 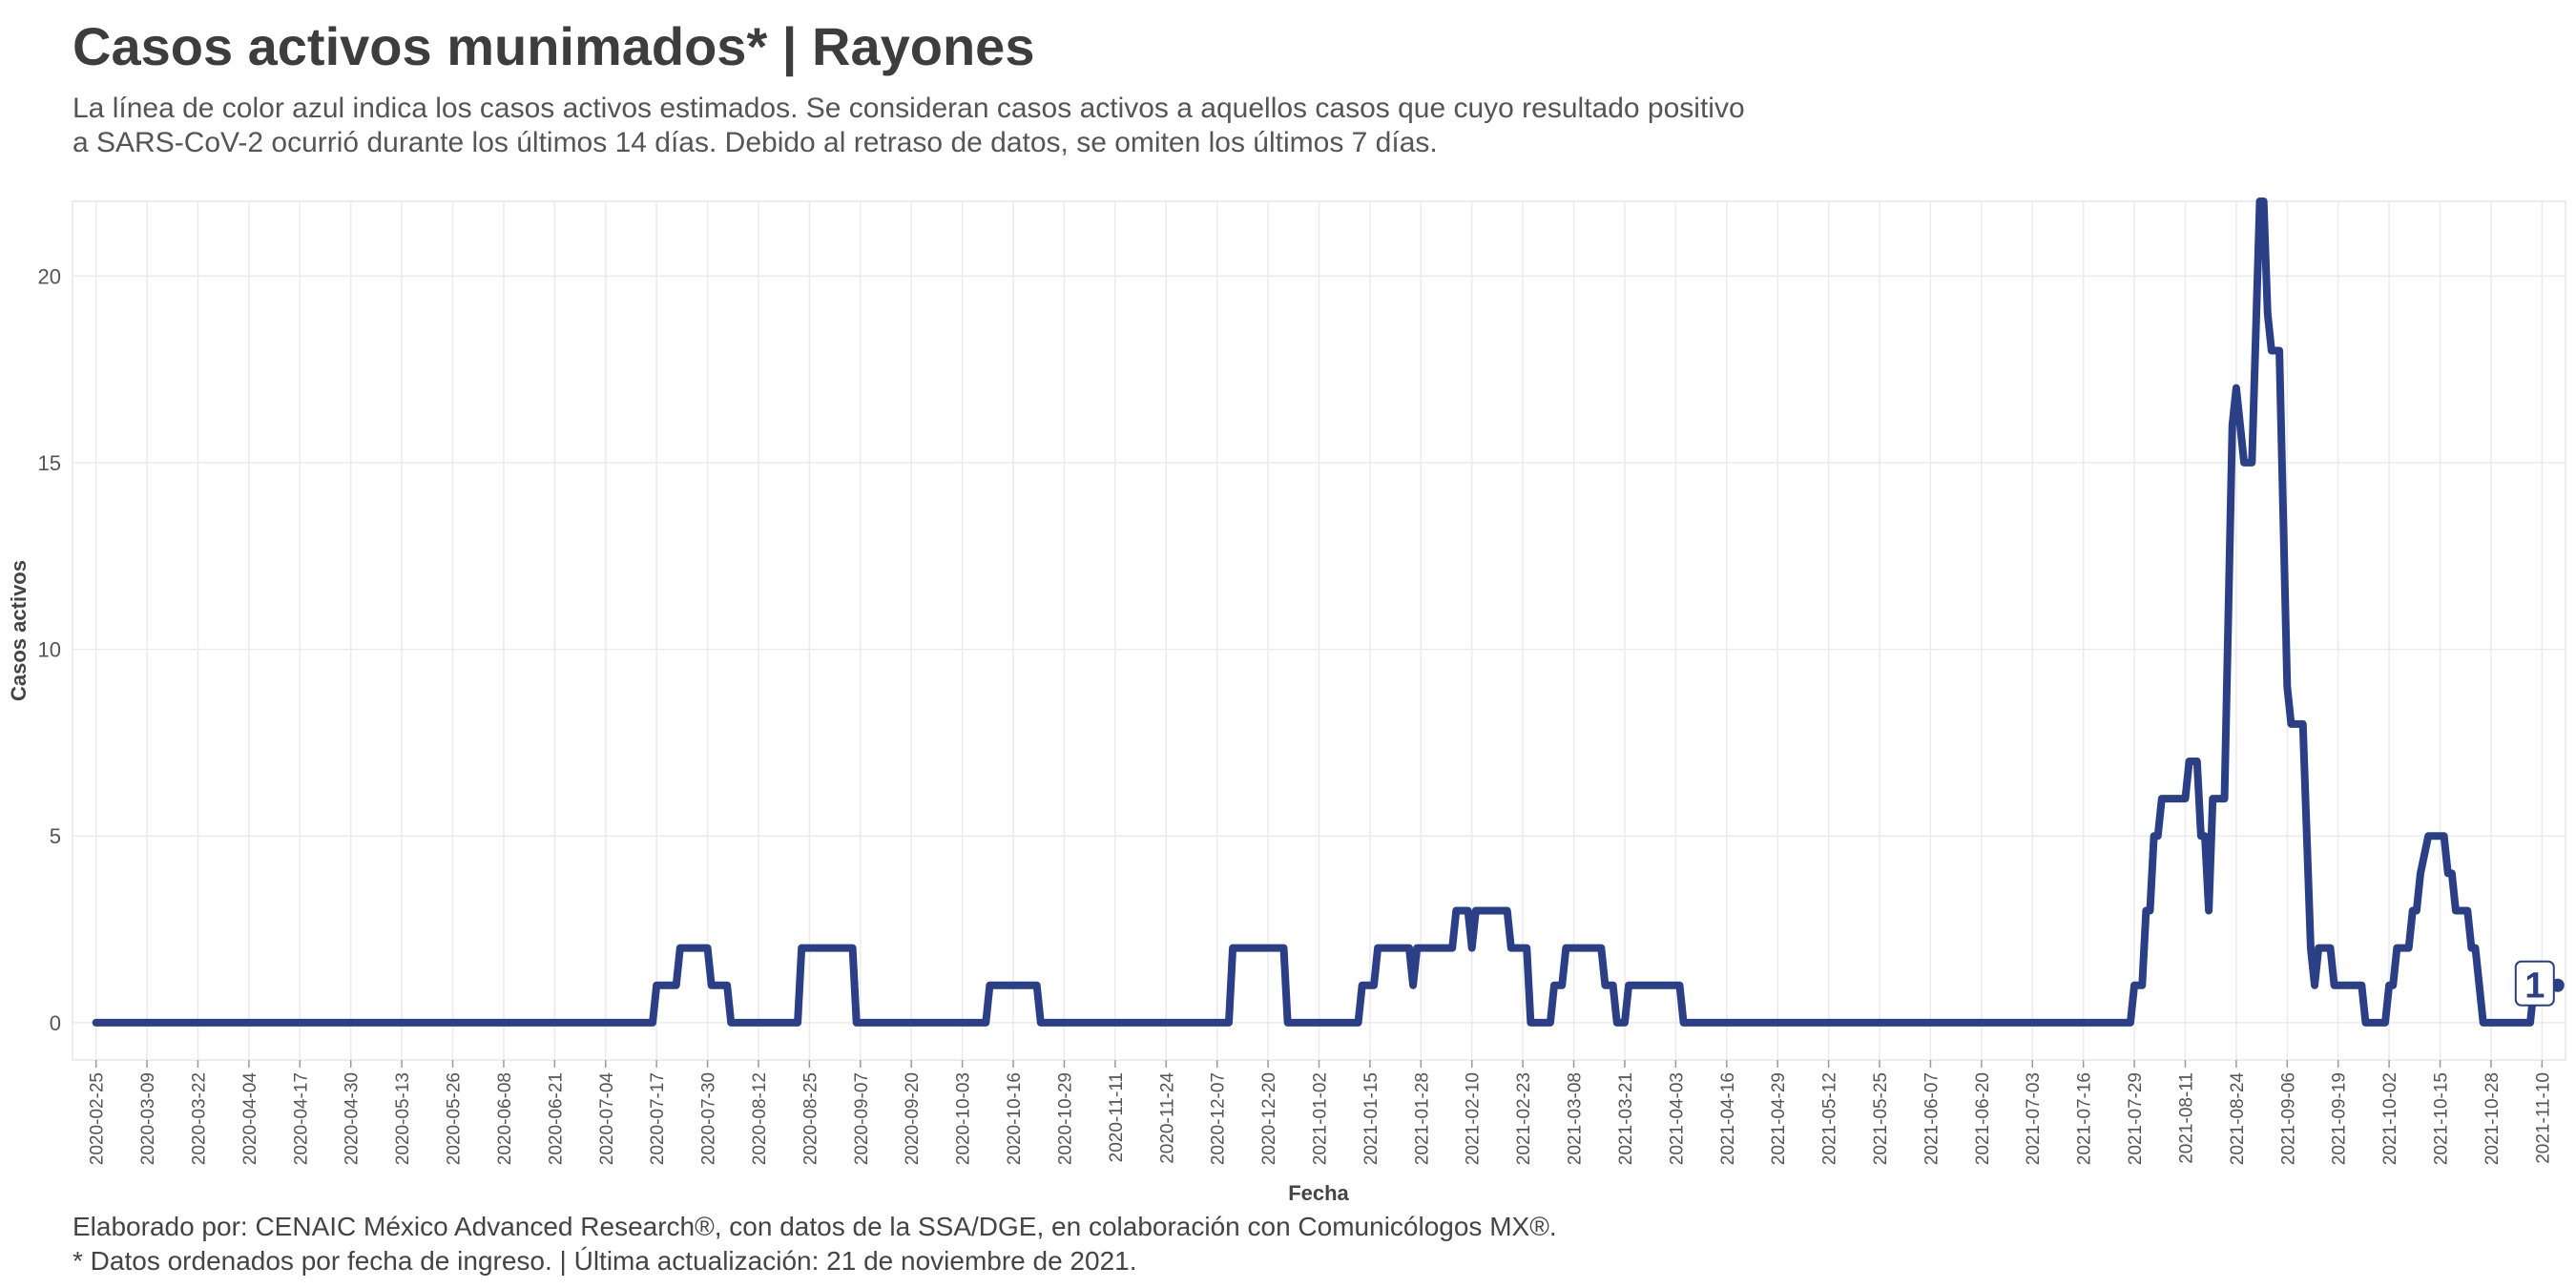 I want to click on end-label-box, so click(x=2534, y=983).